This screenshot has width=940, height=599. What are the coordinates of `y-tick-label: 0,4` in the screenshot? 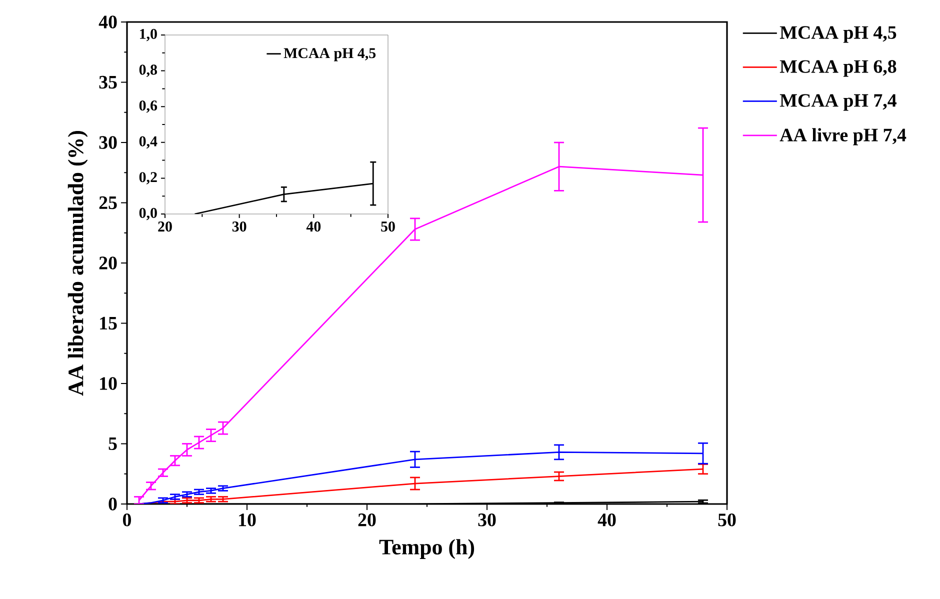 It's located at (148, 142).